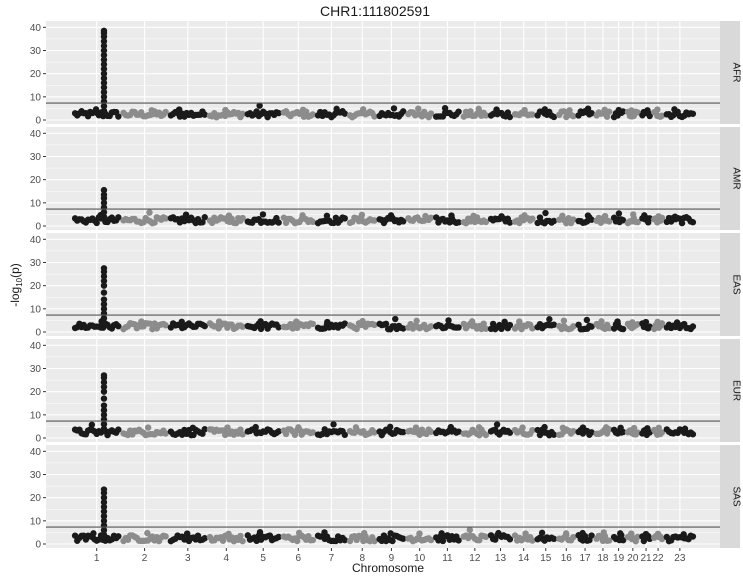 The width and height of the screenshot is (743, 576). I want to click on x-tick-label: 4, so click(227, 558).